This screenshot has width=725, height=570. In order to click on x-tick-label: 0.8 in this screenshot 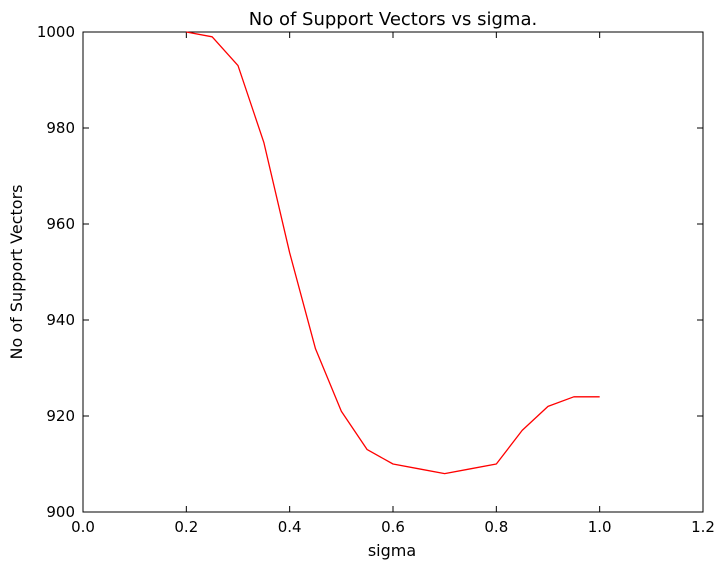, I will do `click(496, 527)`.